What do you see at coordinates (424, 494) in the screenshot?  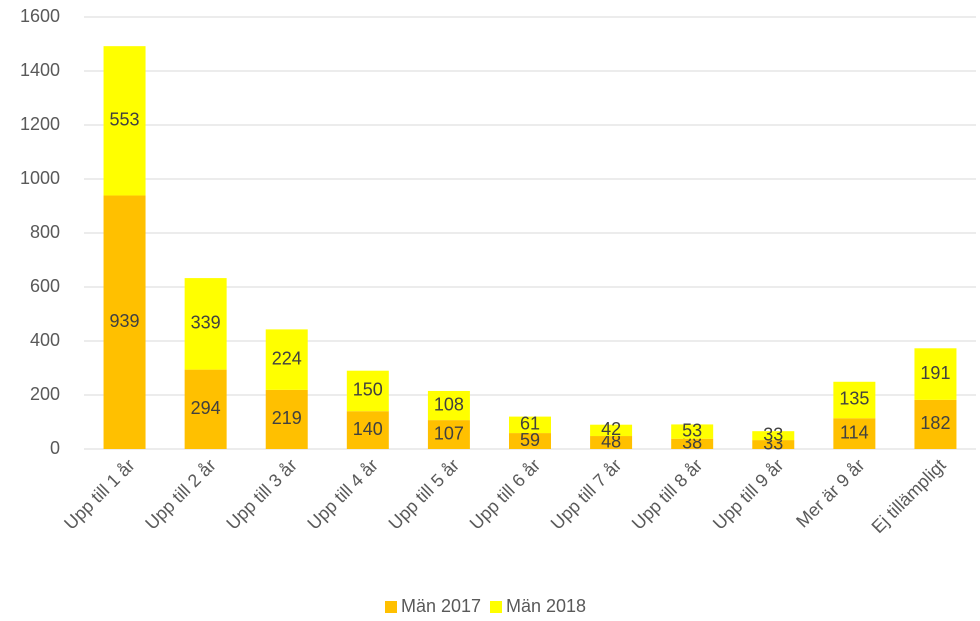 I see `x-tick-label: Upp till 5 år` at bounding box center [424, 494].